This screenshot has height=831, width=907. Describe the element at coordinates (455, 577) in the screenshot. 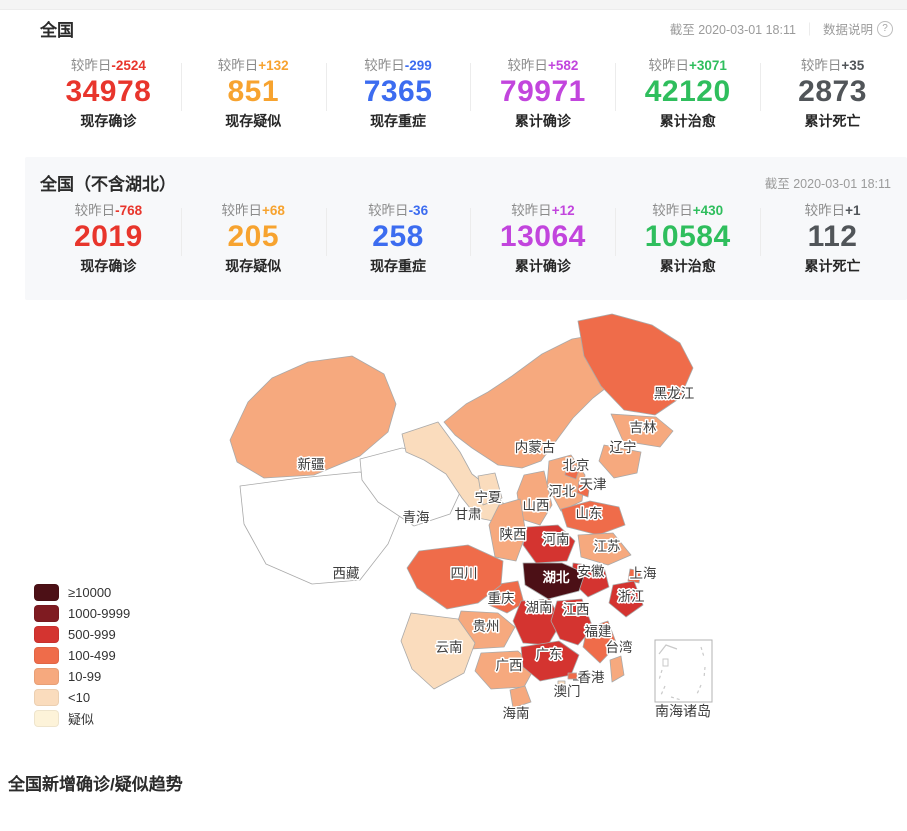

I see `province-sichuan` at that location.